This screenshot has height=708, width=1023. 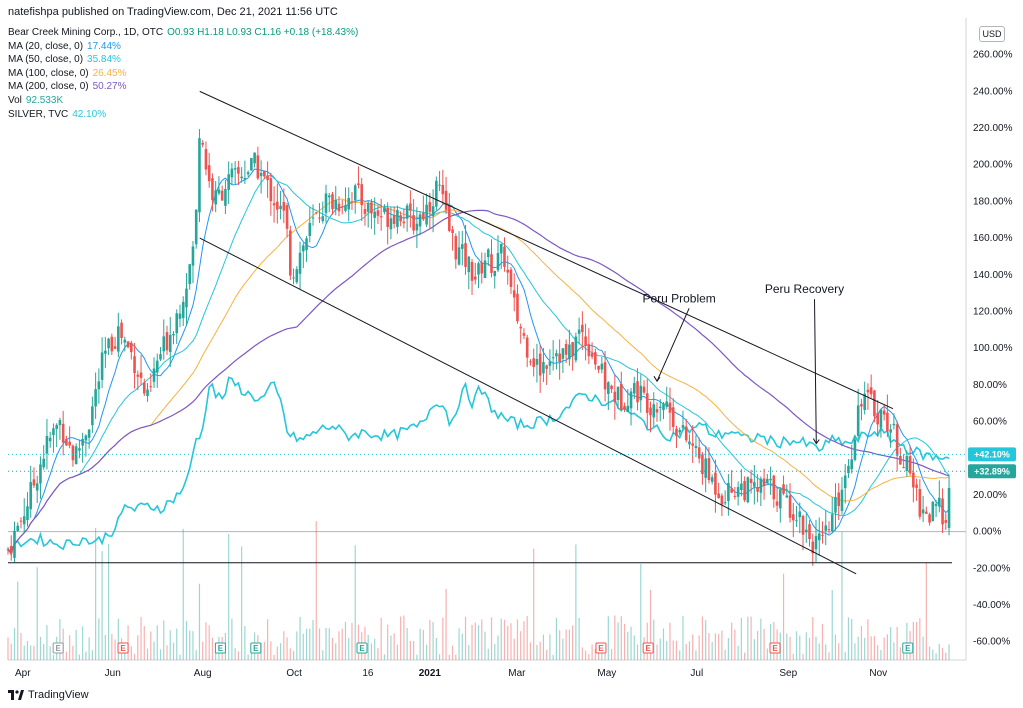 I want to click on y-tick-label: 160.00%, so click(x=993, y=238).